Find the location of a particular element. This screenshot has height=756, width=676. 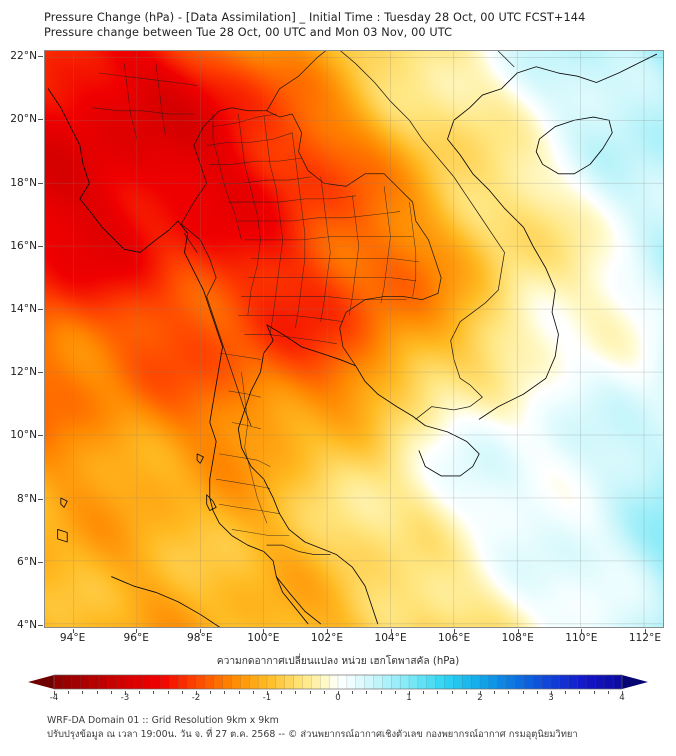

colorbar-tick-label: 3 is located at coordinates (551, 698).